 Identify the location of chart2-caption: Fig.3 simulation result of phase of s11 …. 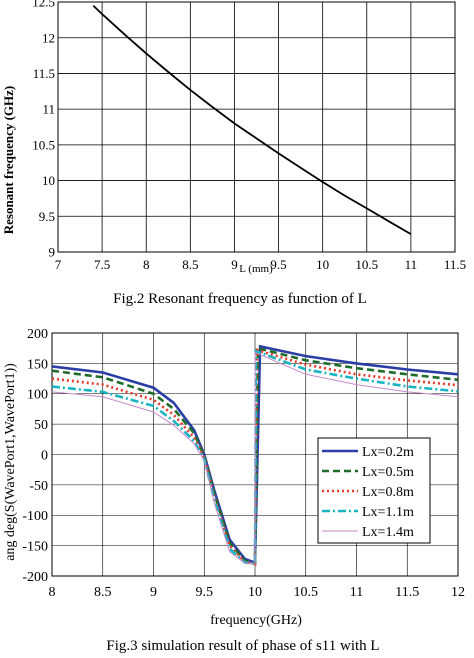
(242, 646).